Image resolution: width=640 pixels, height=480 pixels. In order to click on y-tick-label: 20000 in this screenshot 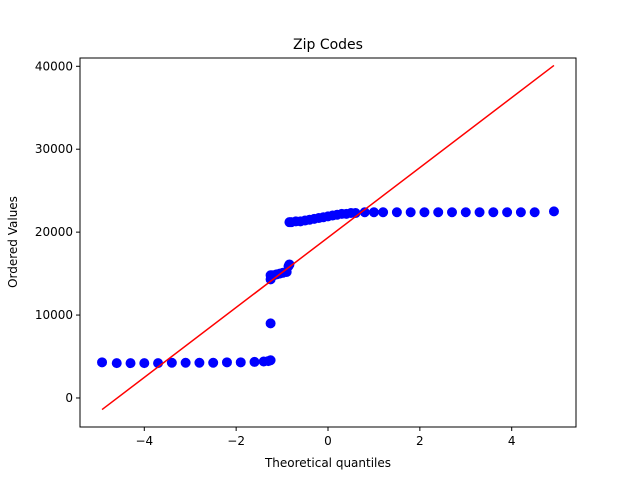, I will do `click(54, 232)`.